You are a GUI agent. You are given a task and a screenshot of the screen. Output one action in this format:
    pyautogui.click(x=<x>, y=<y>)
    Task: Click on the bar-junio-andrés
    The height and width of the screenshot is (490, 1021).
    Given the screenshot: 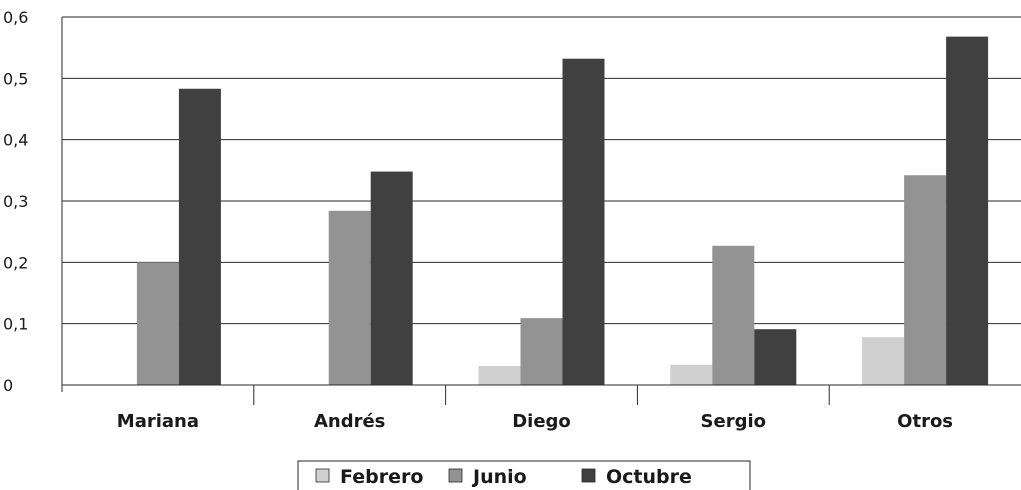 What is the action you would take?
    pyautogui.click(x=349, y=297)
    